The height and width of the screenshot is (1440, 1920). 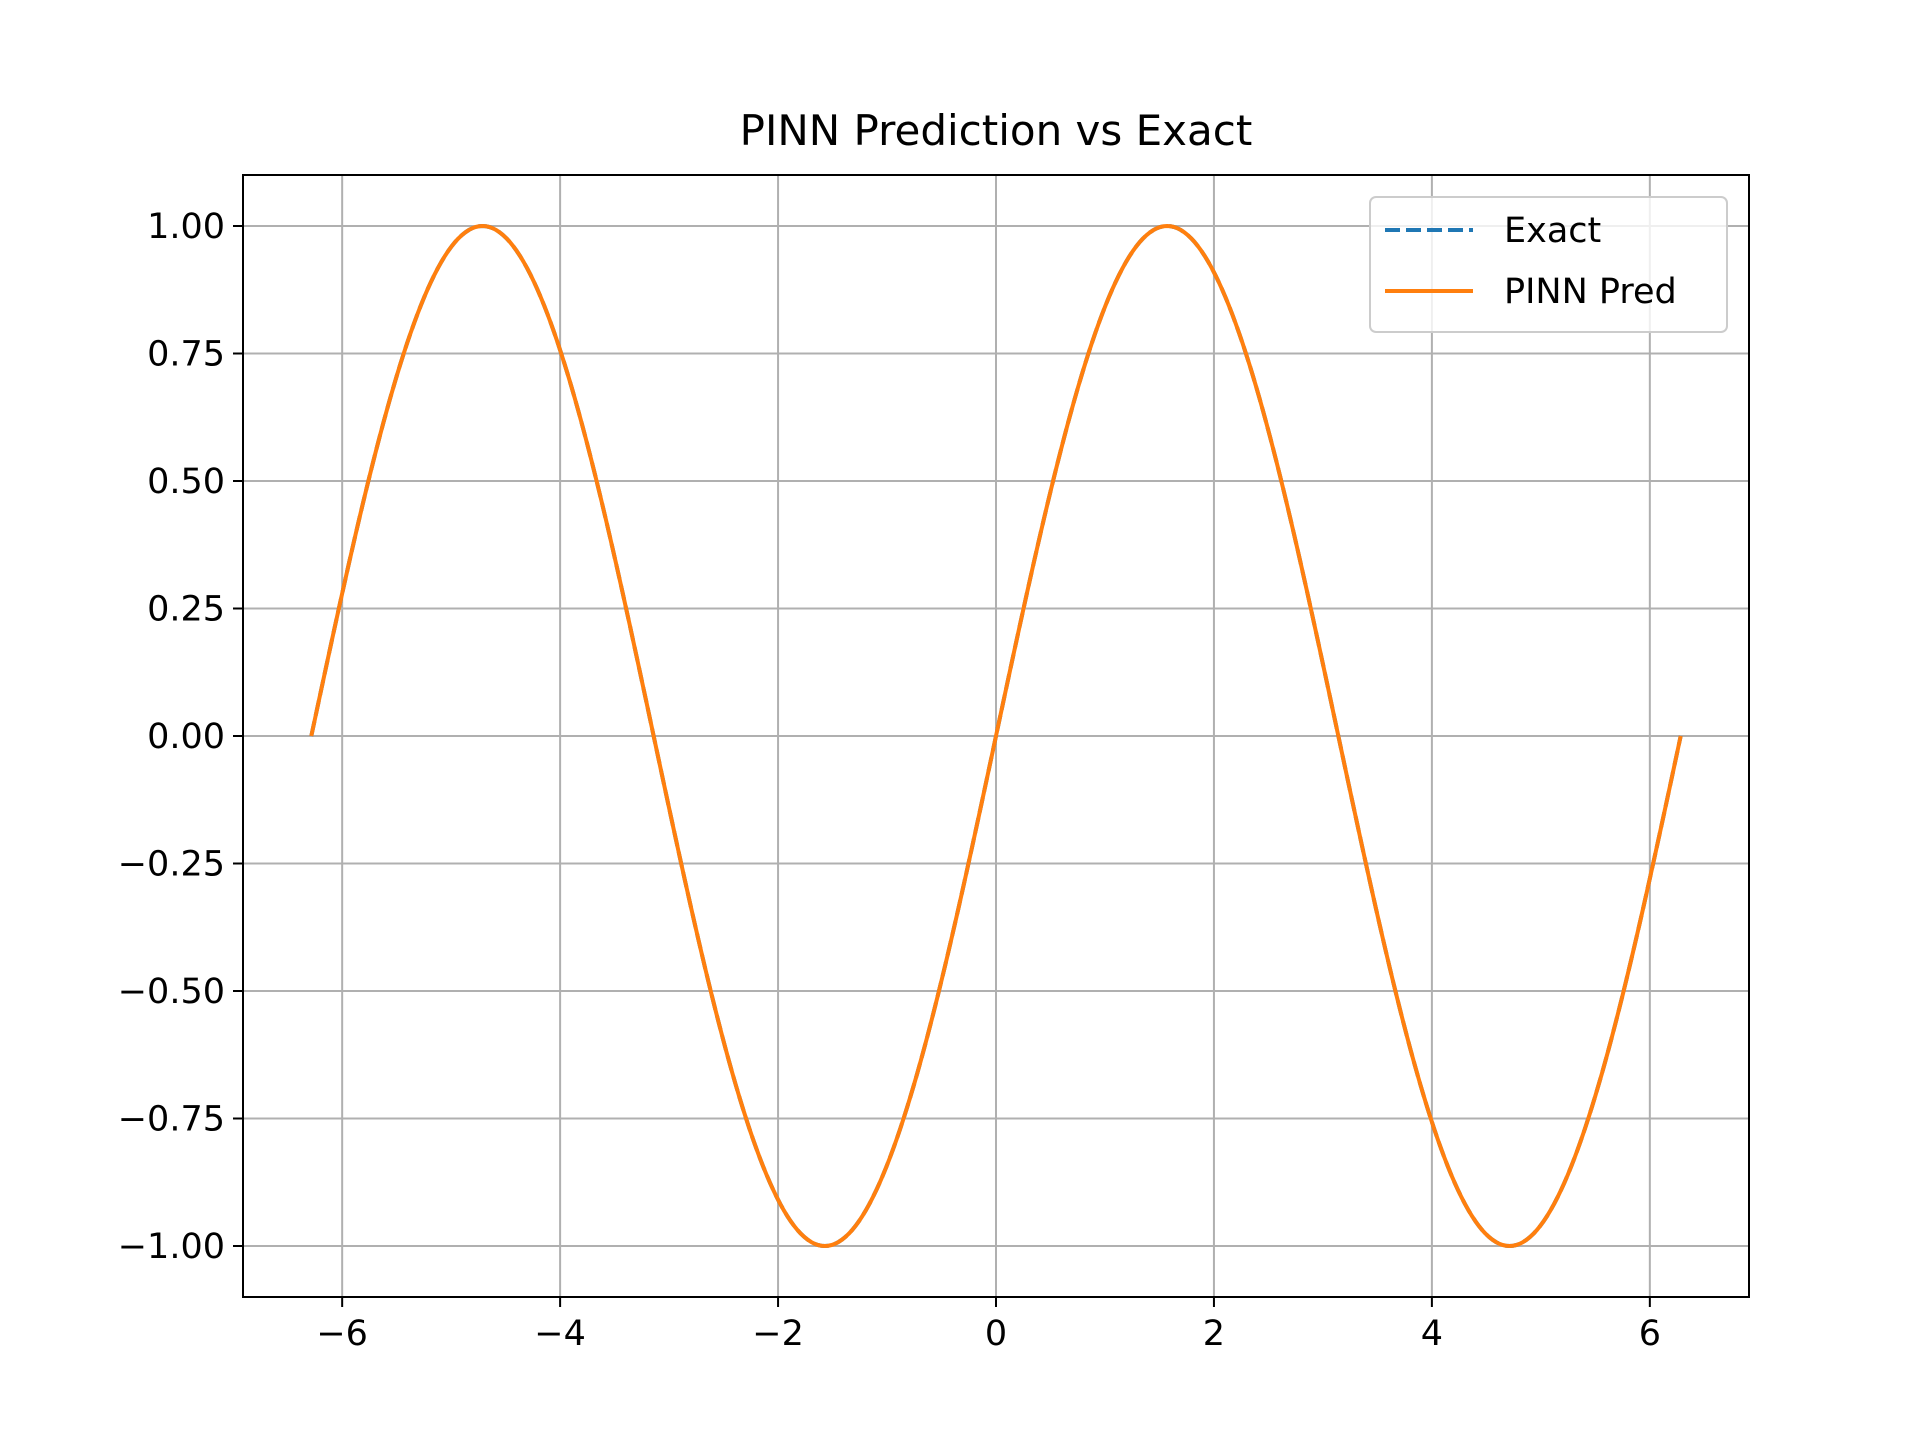 I want to click on x-tick-label: −4, so click(x=560, y=1334).